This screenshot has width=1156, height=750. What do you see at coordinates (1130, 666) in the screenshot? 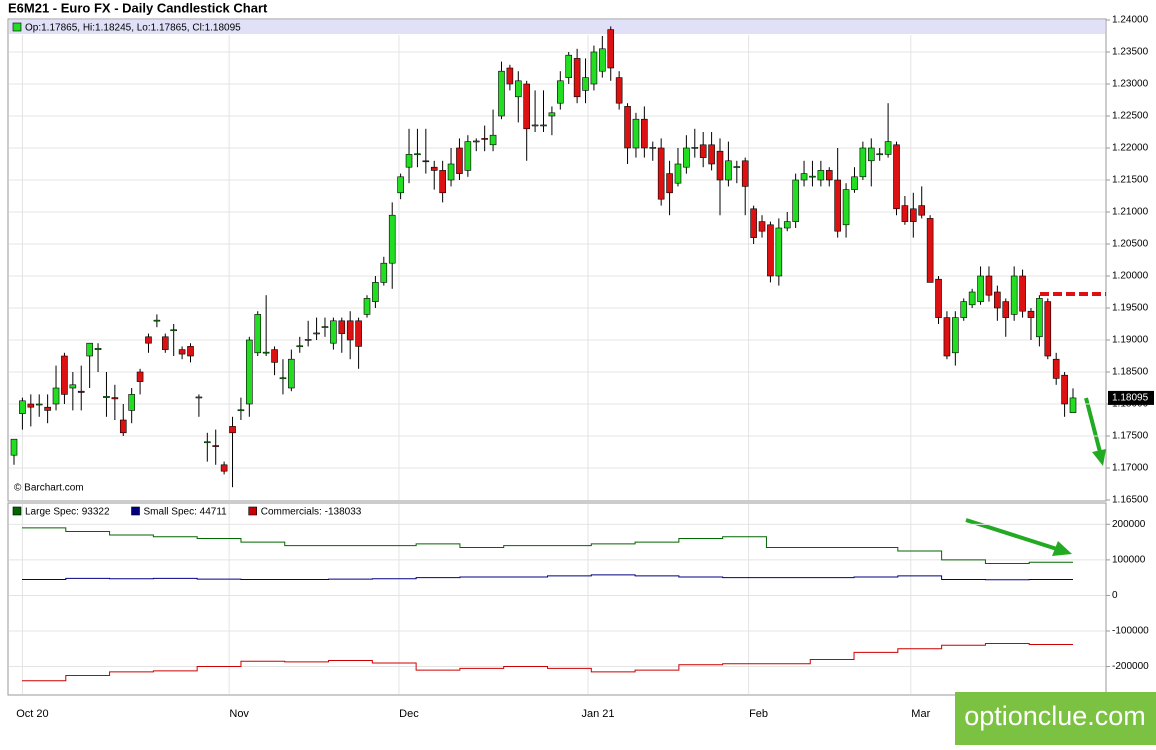
I see `y-tick-label: -200000` at bounding box center [1130, 666].